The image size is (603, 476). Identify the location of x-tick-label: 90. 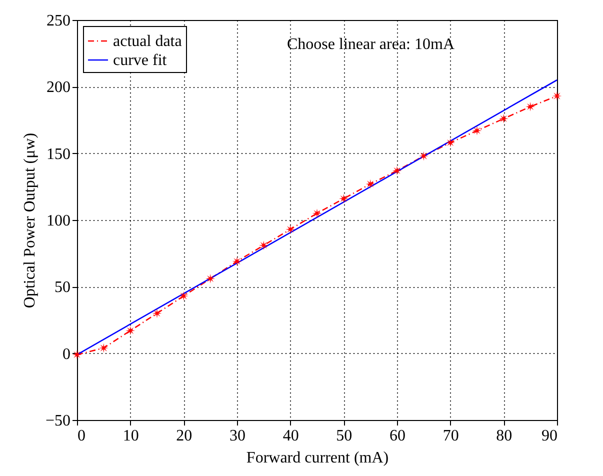
(550, 436).